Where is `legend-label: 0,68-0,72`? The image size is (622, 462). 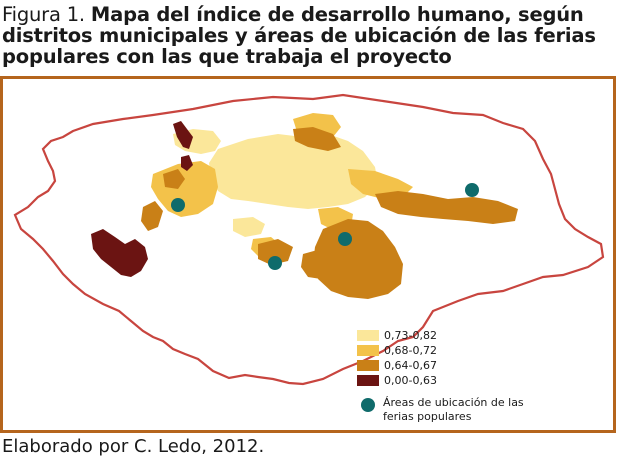
legend-label: 0,68-0,72 is located at coordinates (410, 350).